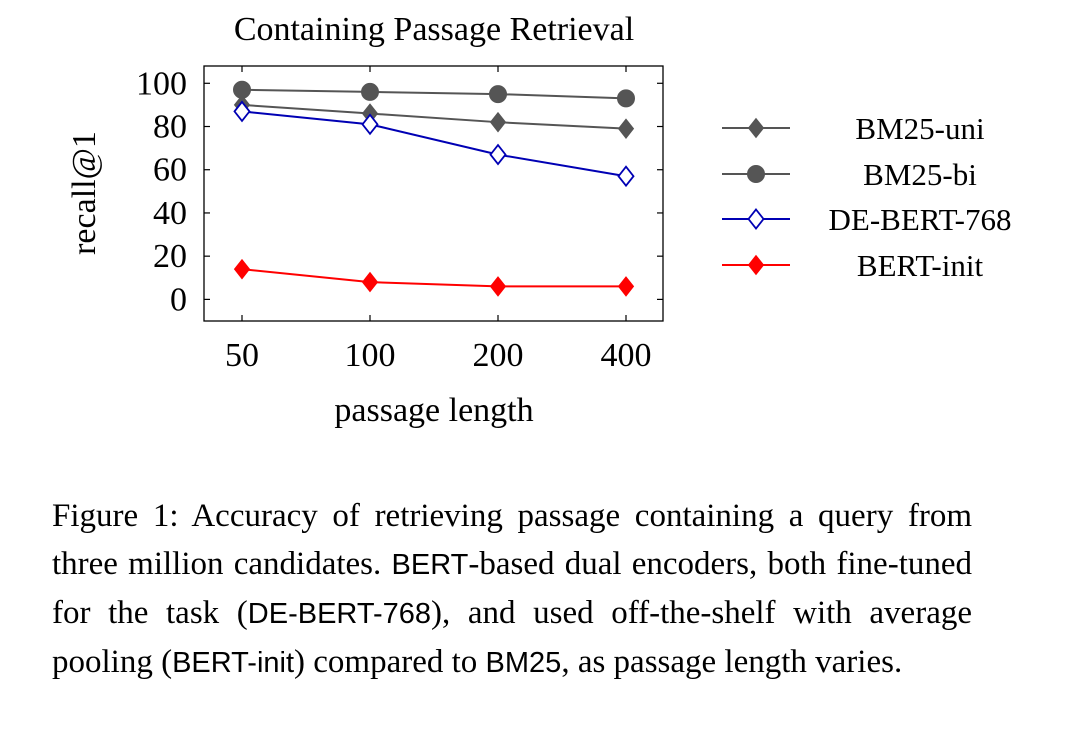  Describe the element at coordinates (849, 174) in the screenshot. I see `legend-item: BM25-bi` at that location.